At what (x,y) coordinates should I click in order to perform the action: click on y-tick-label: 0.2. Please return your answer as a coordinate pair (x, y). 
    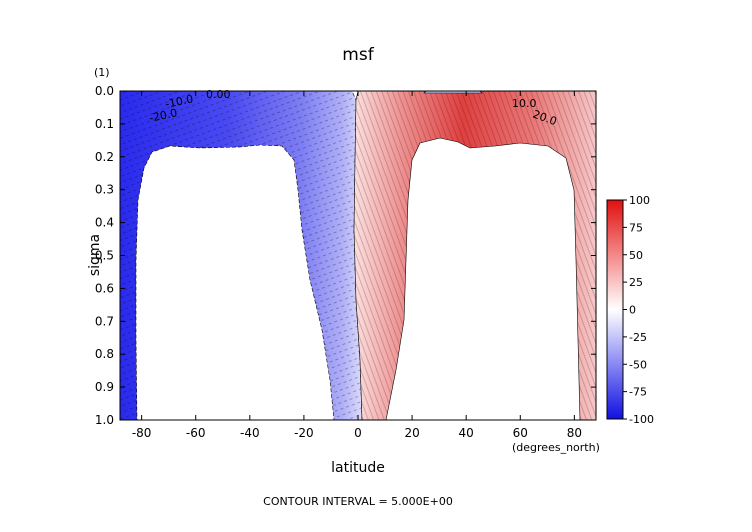
    Looking at the image, I should click on (104, 157).